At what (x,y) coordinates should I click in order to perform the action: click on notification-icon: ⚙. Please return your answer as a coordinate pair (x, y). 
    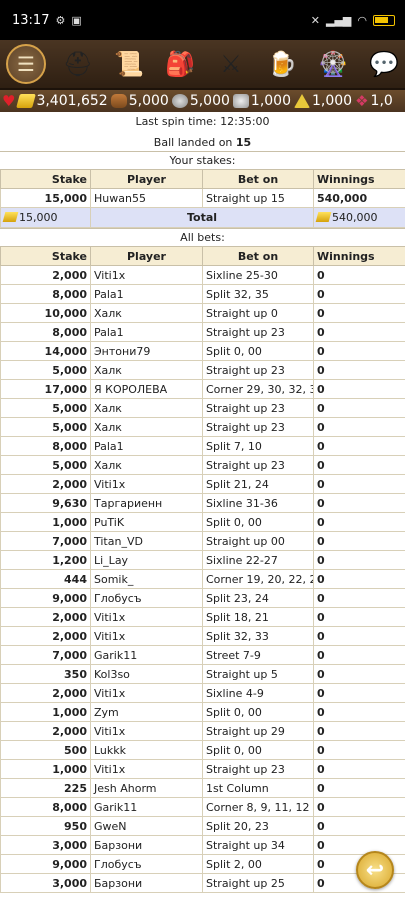
    Looking at the image, I should click on (60, 20).